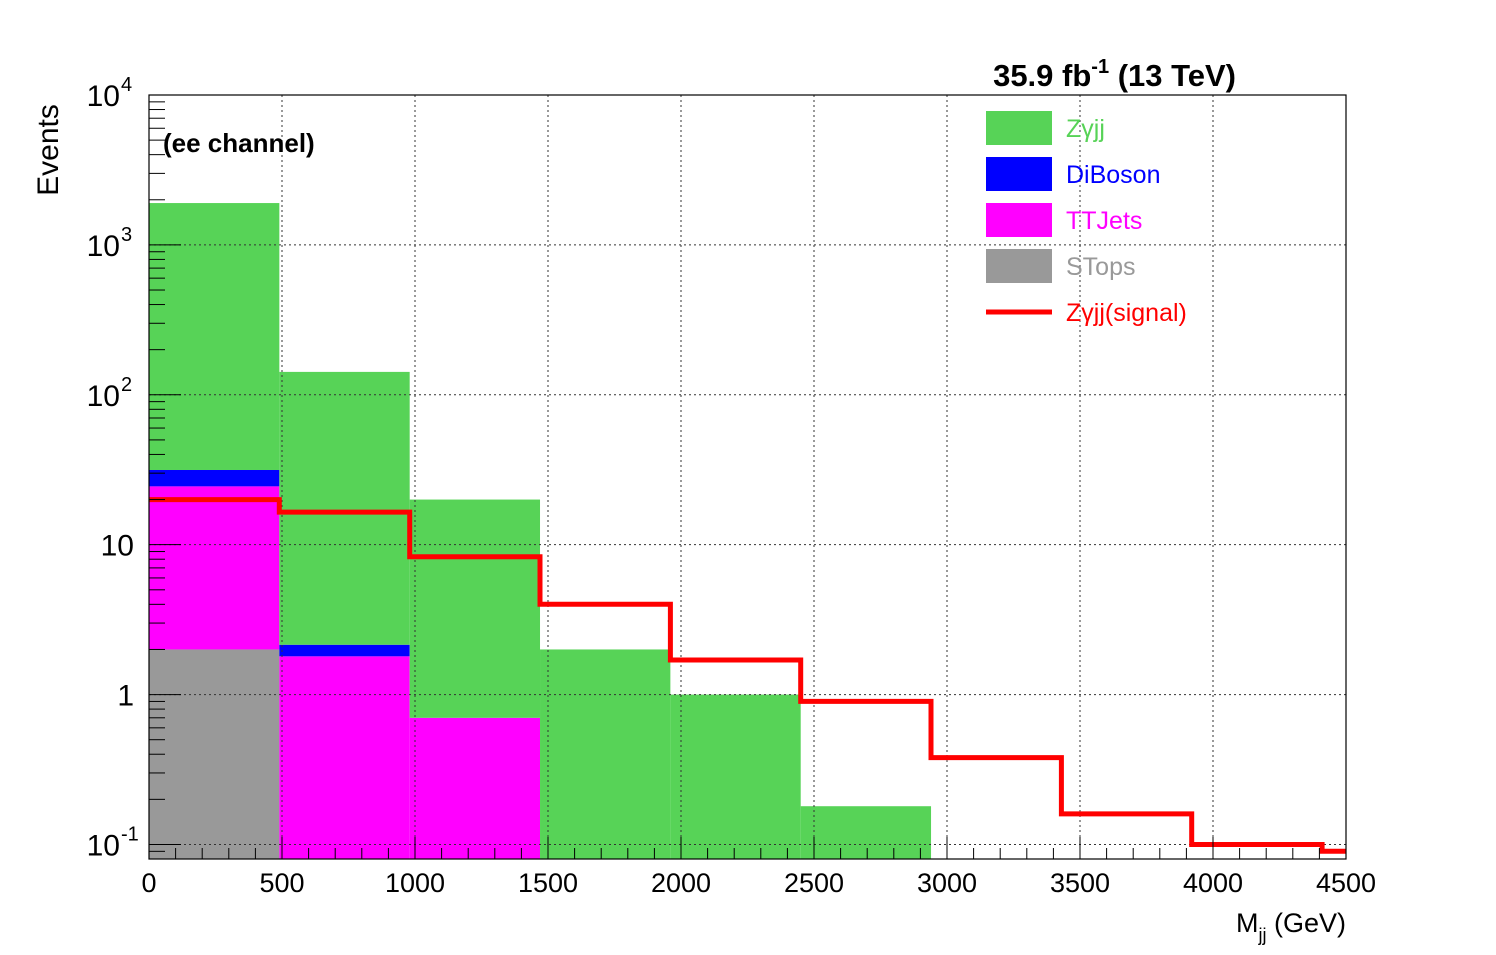 This screenshot has height=955, width=1496. I want to click on y-tick-label-0: 10, so click(103, 845).